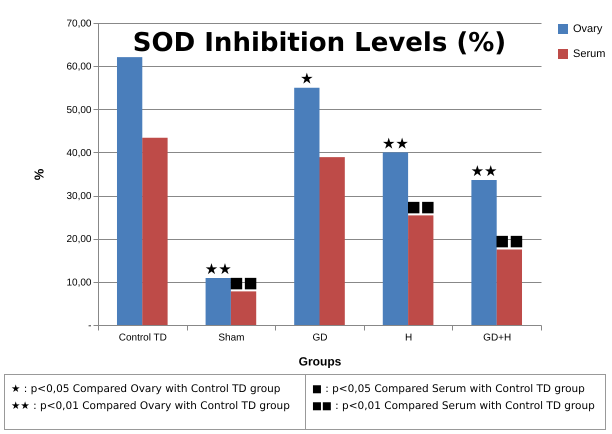 The image size is (612, 434). I want to click on x-tick-label: GD, so click(320, 338).